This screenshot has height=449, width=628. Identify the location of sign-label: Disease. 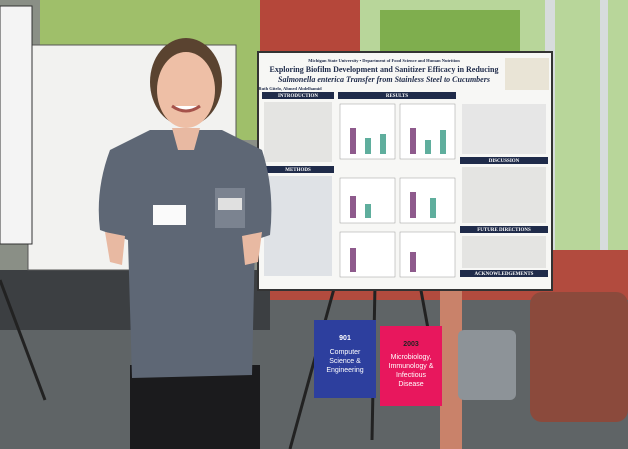
(410, 384).